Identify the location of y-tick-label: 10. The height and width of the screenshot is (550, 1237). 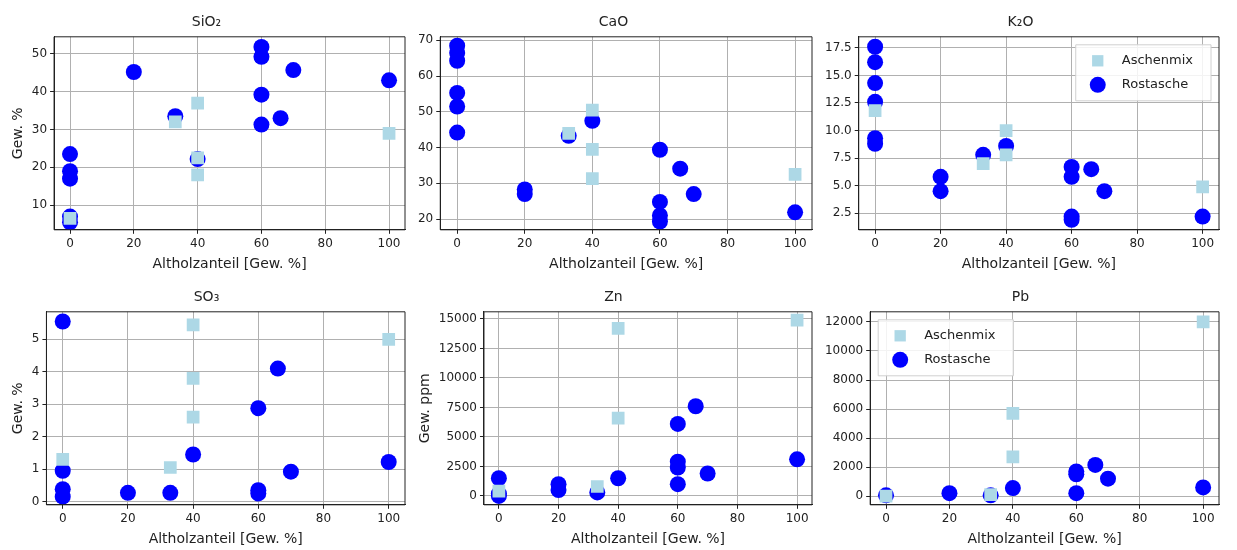
(39, 204).